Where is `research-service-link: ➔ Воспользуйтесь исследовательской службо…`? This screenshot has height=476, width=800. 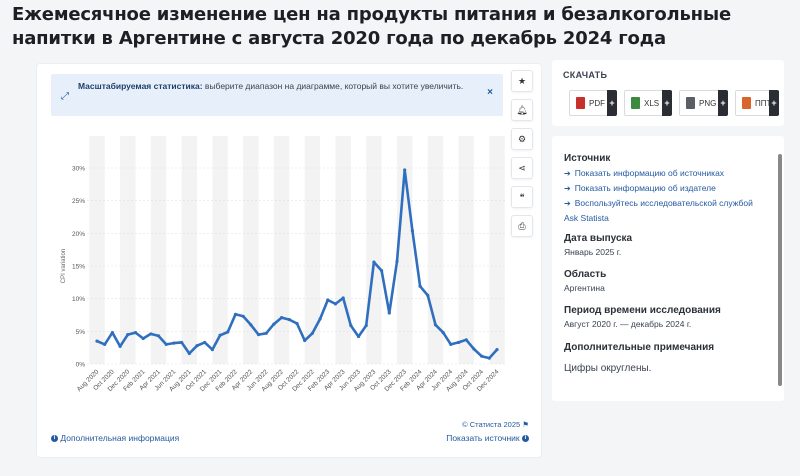
research-service-link: ➔ Воспользуйтесь исследовательской службо… is located at coordinates (658, 203).